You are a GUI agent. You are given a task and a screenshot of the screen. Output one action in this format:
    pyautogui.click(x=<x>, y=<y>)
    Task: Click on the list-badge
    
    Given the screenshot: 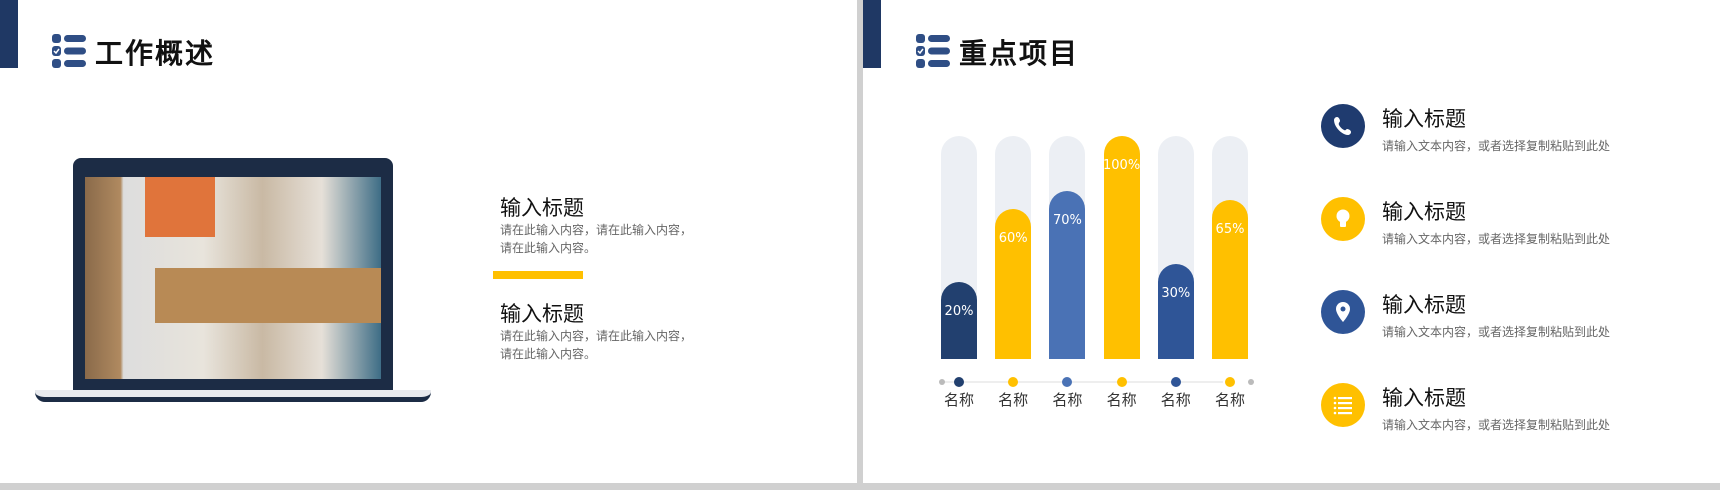 What is the action you would take?
    pyautogui.click(x=1343, y=405)
    